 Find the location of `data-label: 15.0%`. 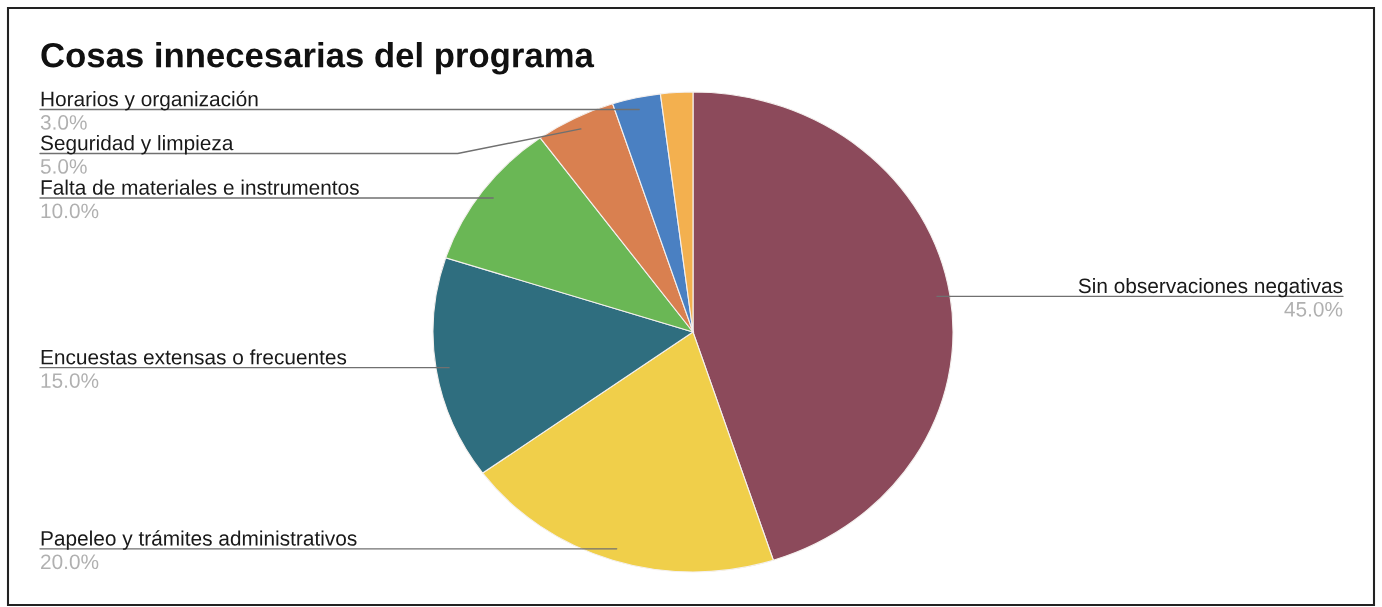

data-label: 15.0% is located at coordinates (70, 380).